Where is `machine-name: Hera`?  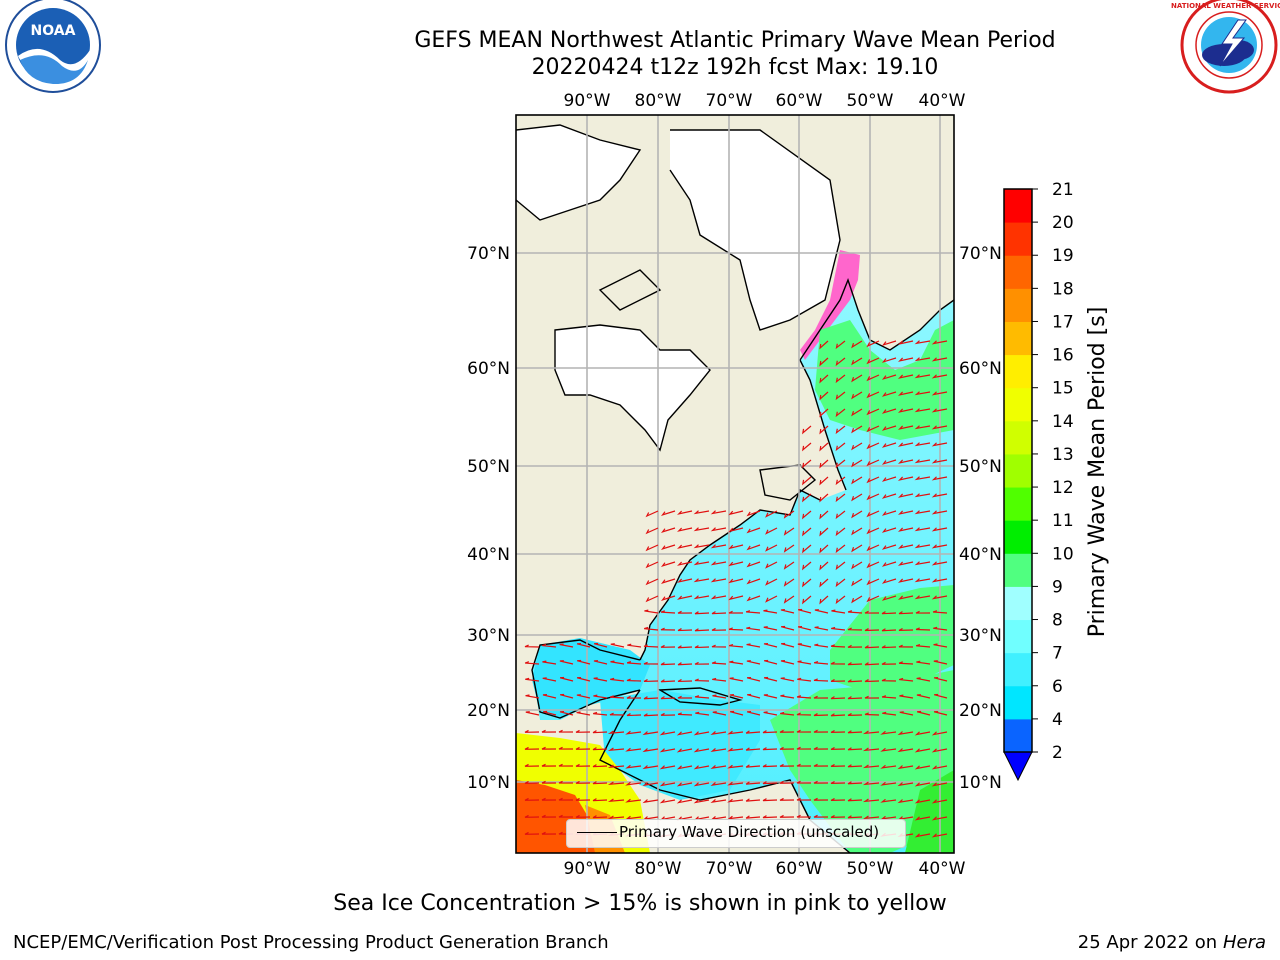 machine-name: Hera is located at coordinates (1244, 942).